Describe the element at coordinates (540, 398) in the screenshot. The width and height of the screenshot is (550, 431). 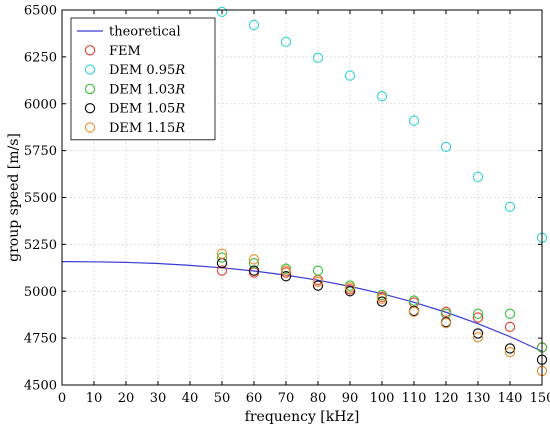
I see `x-tick-label: 150` at that location.